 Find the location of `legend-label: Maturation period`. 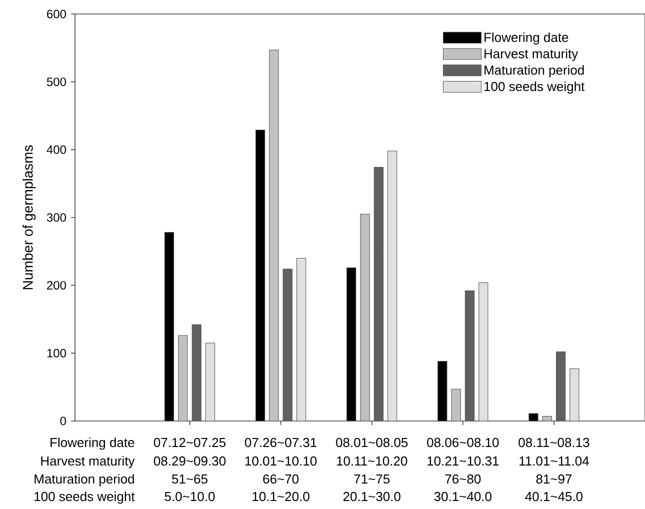

legend-label: Maturation period is located at coordinates (534, 71).